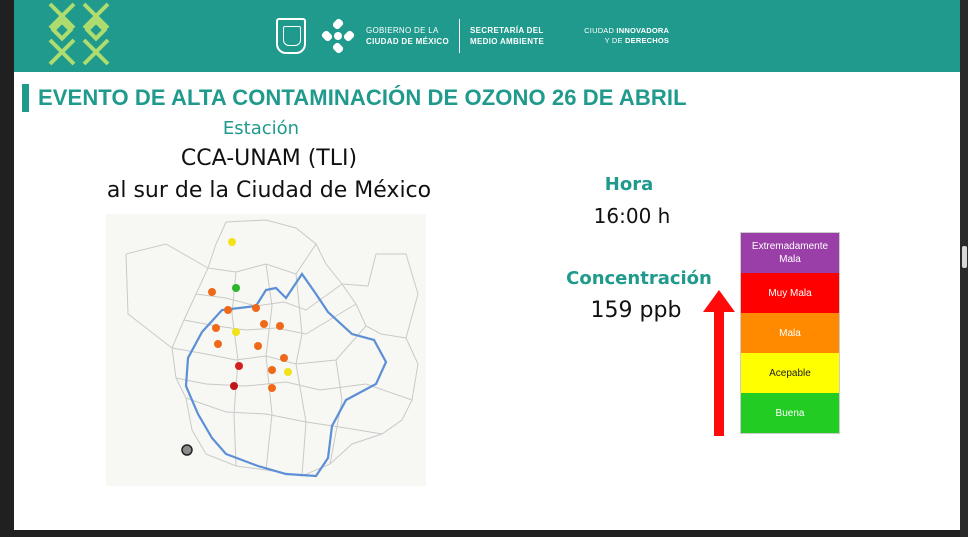 This screenshot has height=537, width=968. I want to click on slogan-part-4: DERECHOS, so click(647, 40).